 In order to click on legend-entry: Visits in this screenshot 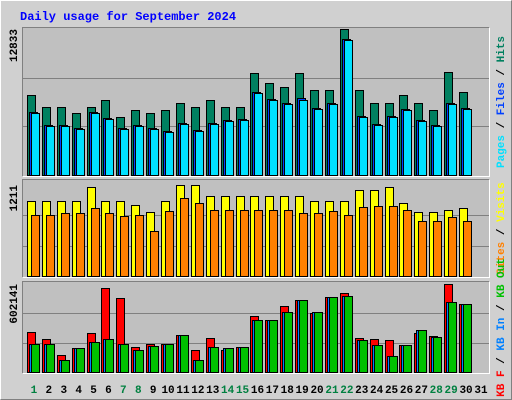, I will do `click(502, 202)`.